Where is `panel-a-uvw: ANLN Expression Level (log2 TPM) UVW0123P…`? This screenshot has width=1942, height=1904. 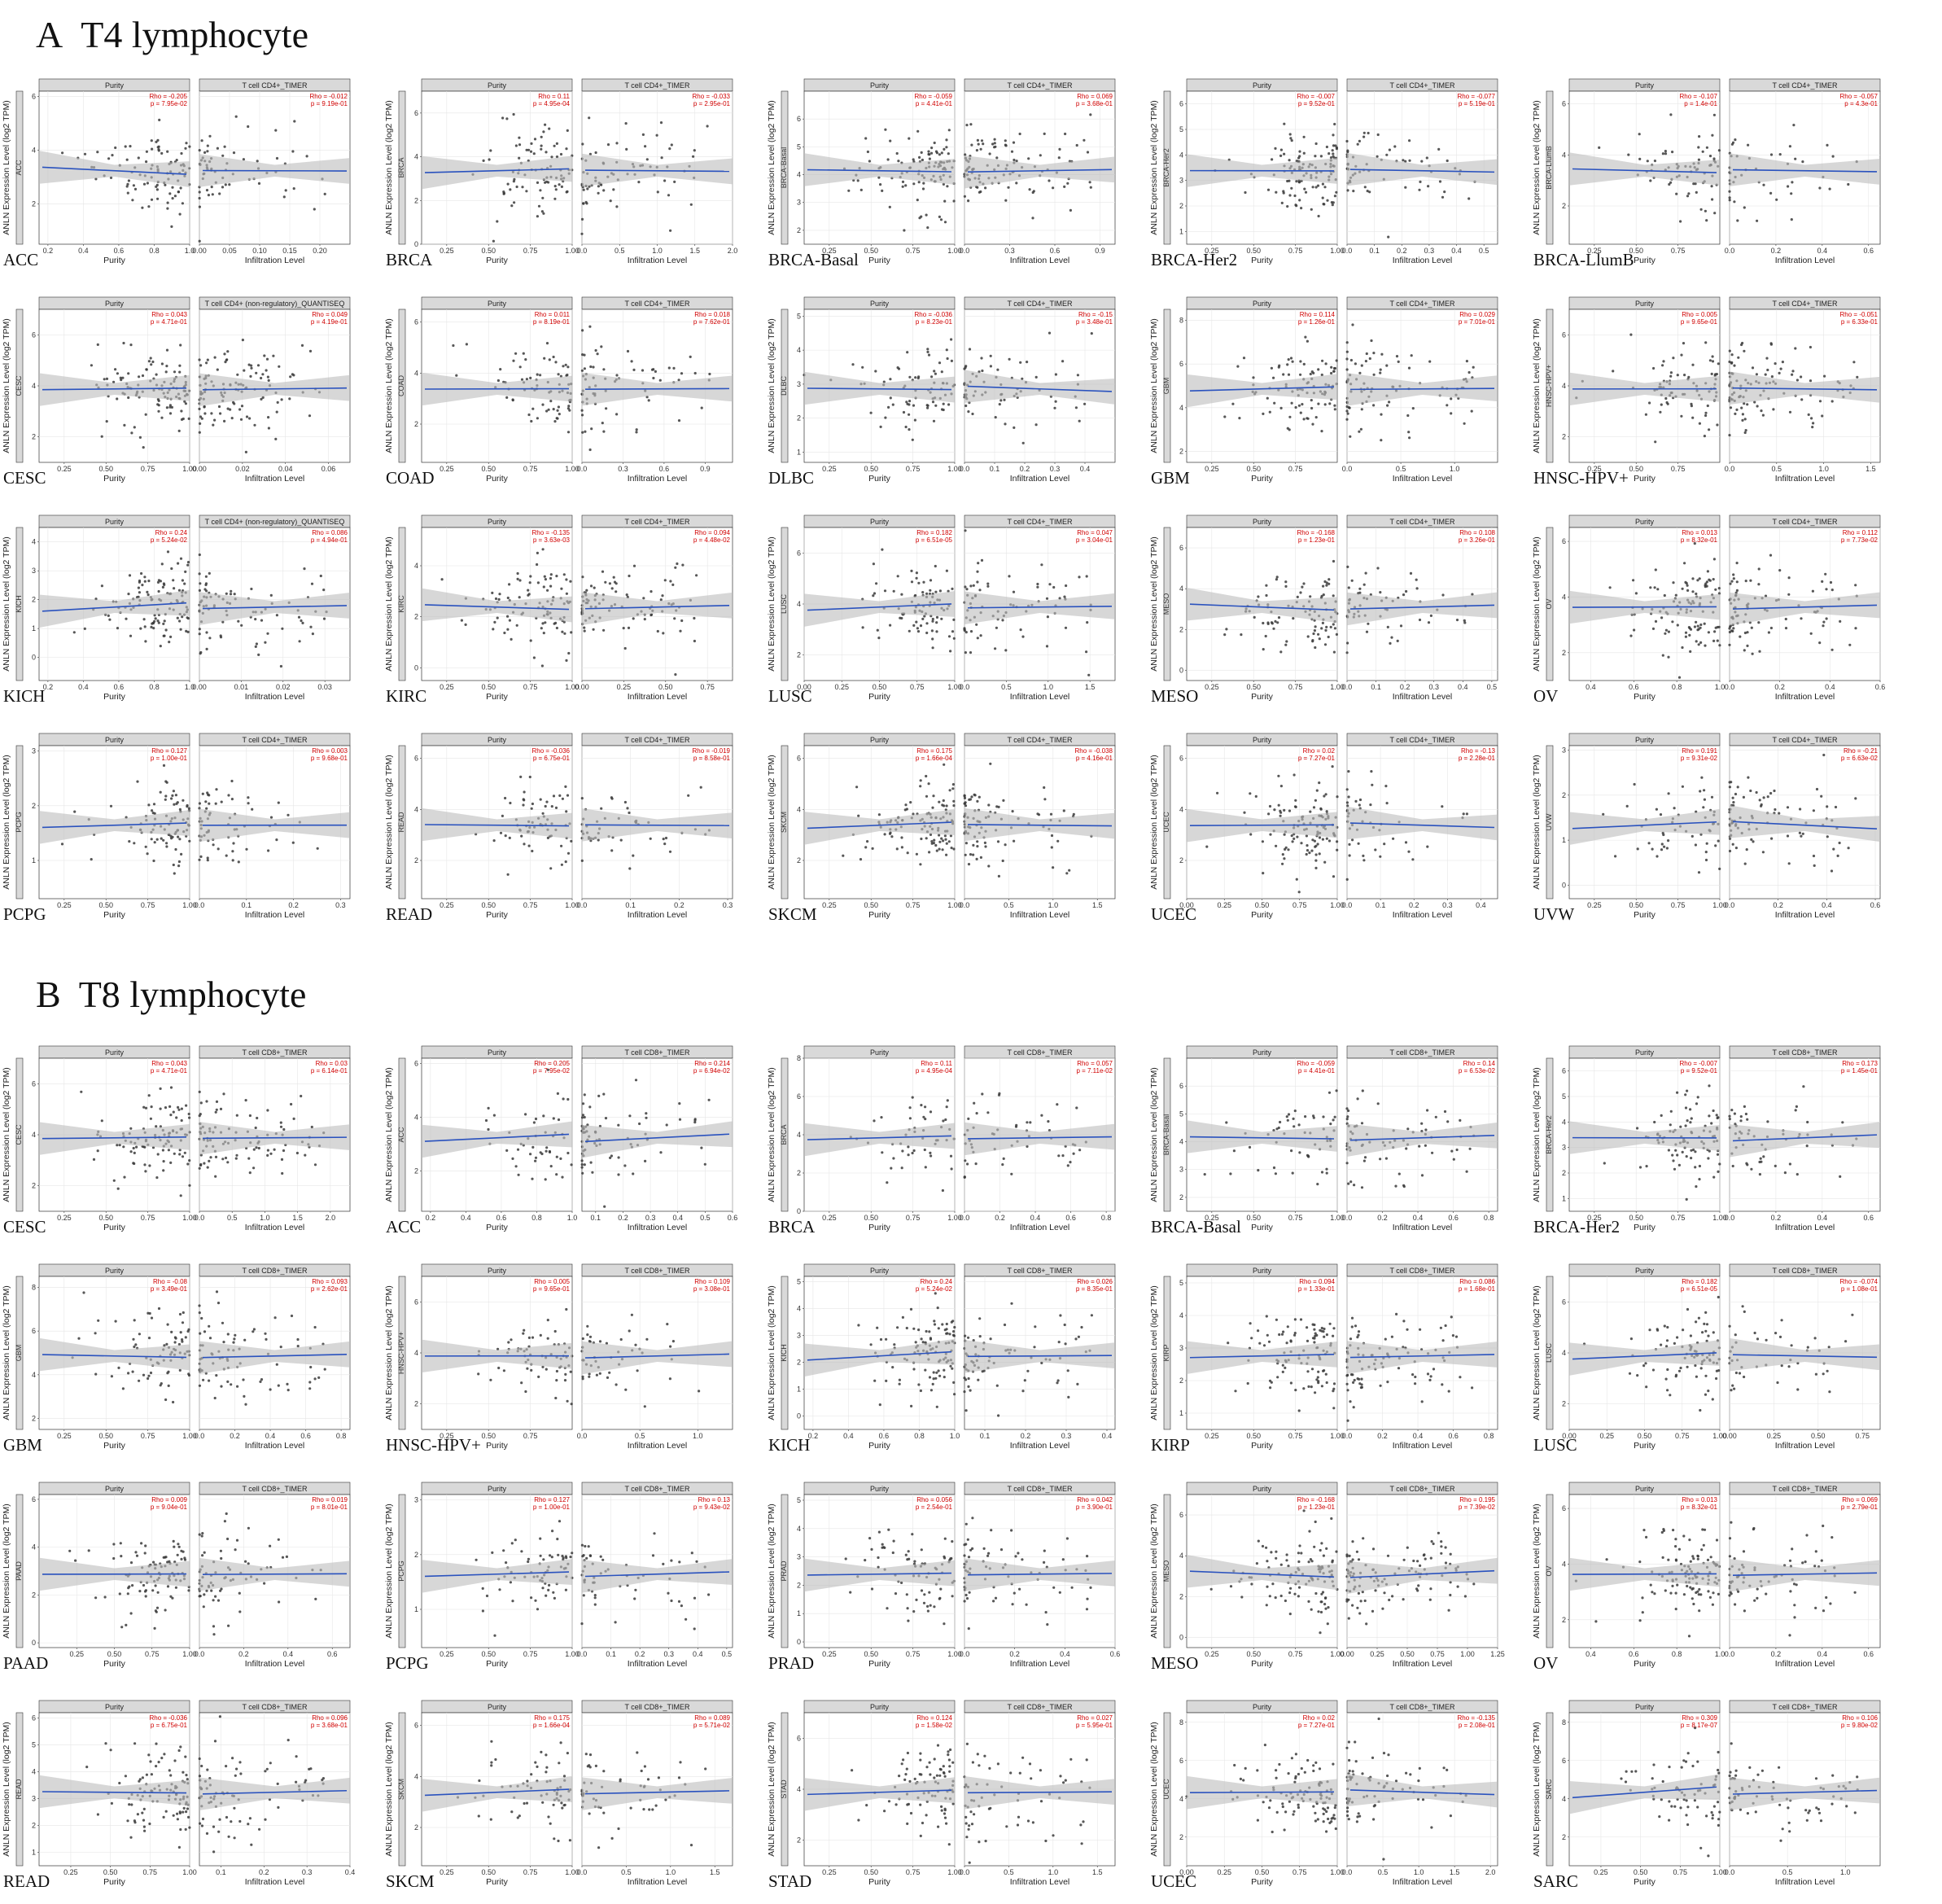 panel-a-uvw: ANLN Expression Level (log2 TPM) UVW0123P… is located at coordinates (1706, 829).